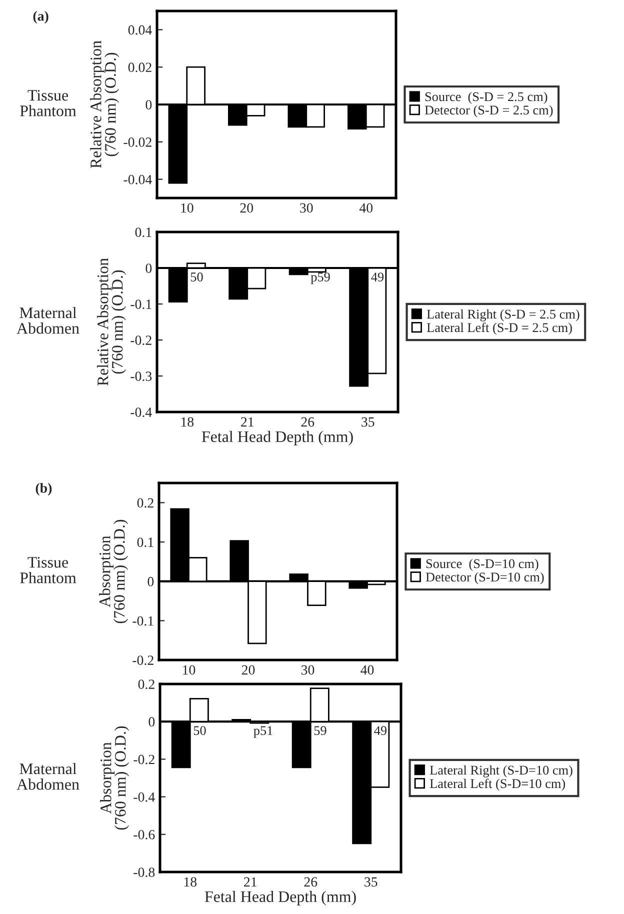 The width and height of the screenshot is (624, 914). Describe the element at coordinates (141, 377) in the screenshot. I see `y-tick-label: -0.3` at that location.